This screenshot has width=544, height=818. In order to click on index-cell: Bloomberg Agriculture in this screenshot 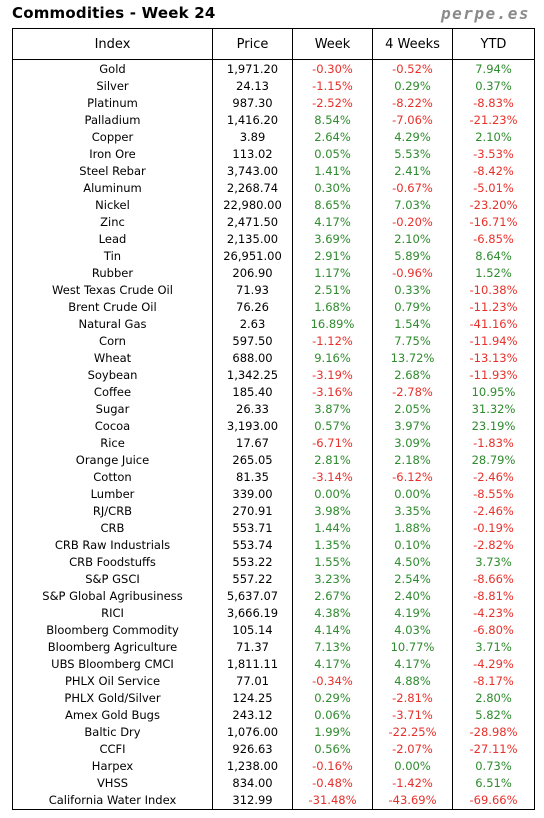, I will do `click(112, 647)`.